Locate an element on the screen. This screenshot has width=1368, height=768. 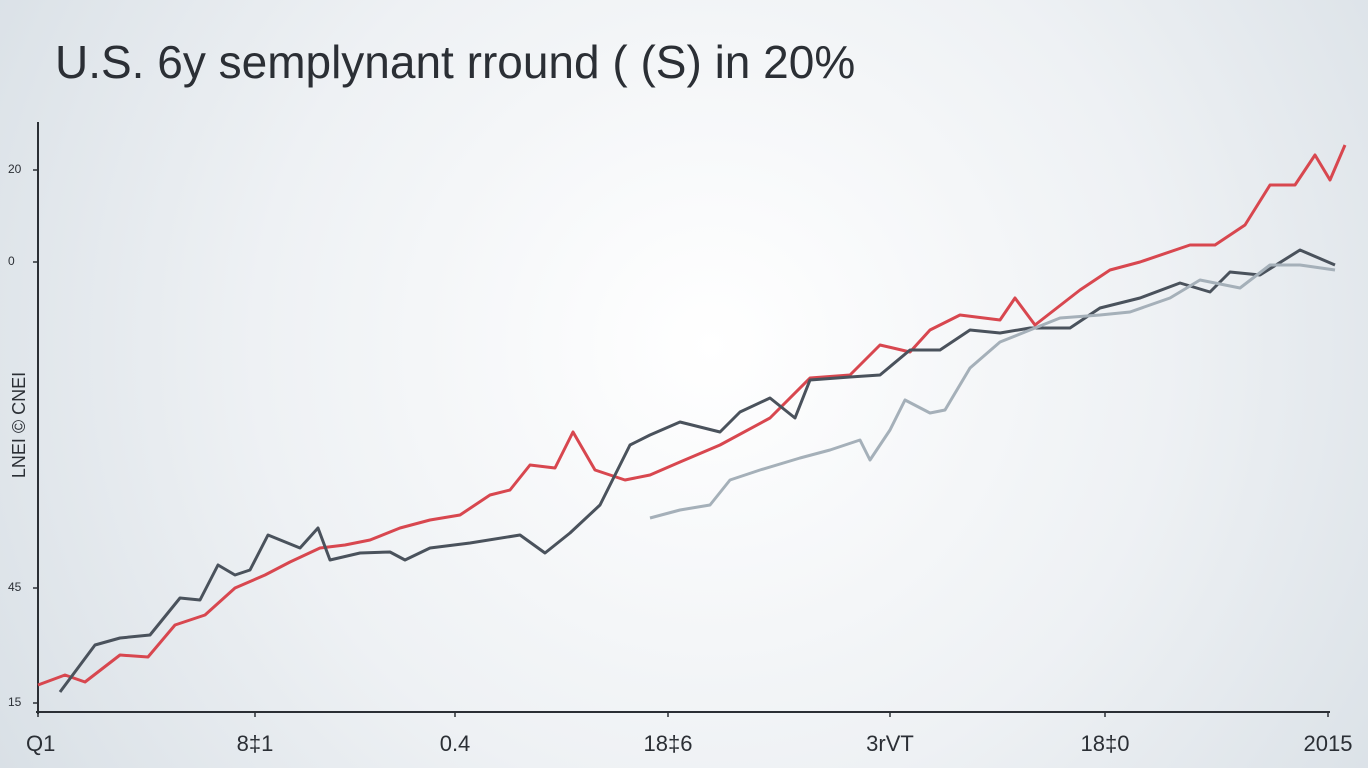
x-tick-label: 2015 is located at coordinates (1328, 743).